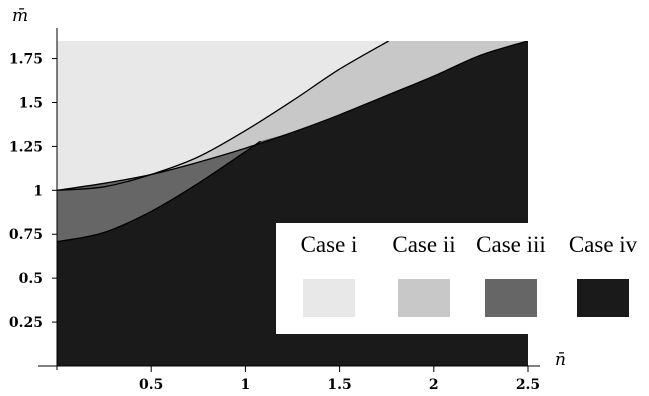 This screenshot has width=649, height=396. Describe the element at coordinates (511, 244) in the screenshot. I see `legend-label: Case iii` at that location.